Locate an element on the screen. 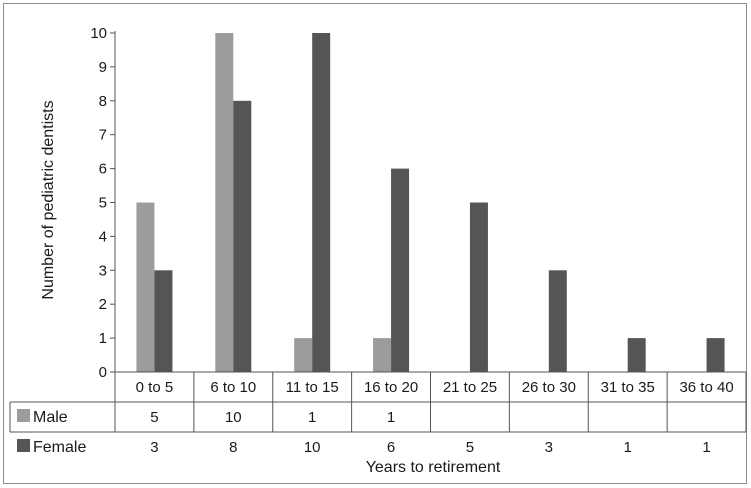 This screenshot has height=488, width=751. y-tick-label: 9 is located at coordinates (103, 67).